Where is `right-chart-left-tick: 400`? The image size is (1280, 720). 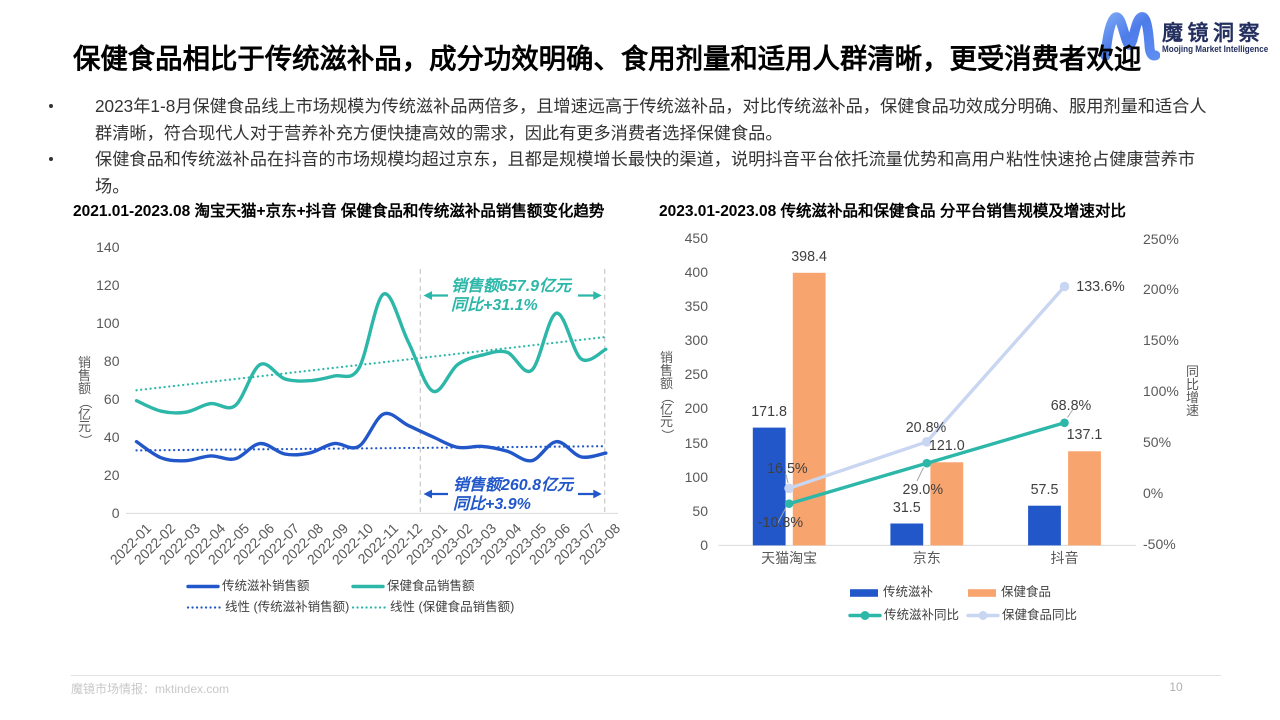
right-chart-left-tick: 400 is located at coordinates (696, 271).